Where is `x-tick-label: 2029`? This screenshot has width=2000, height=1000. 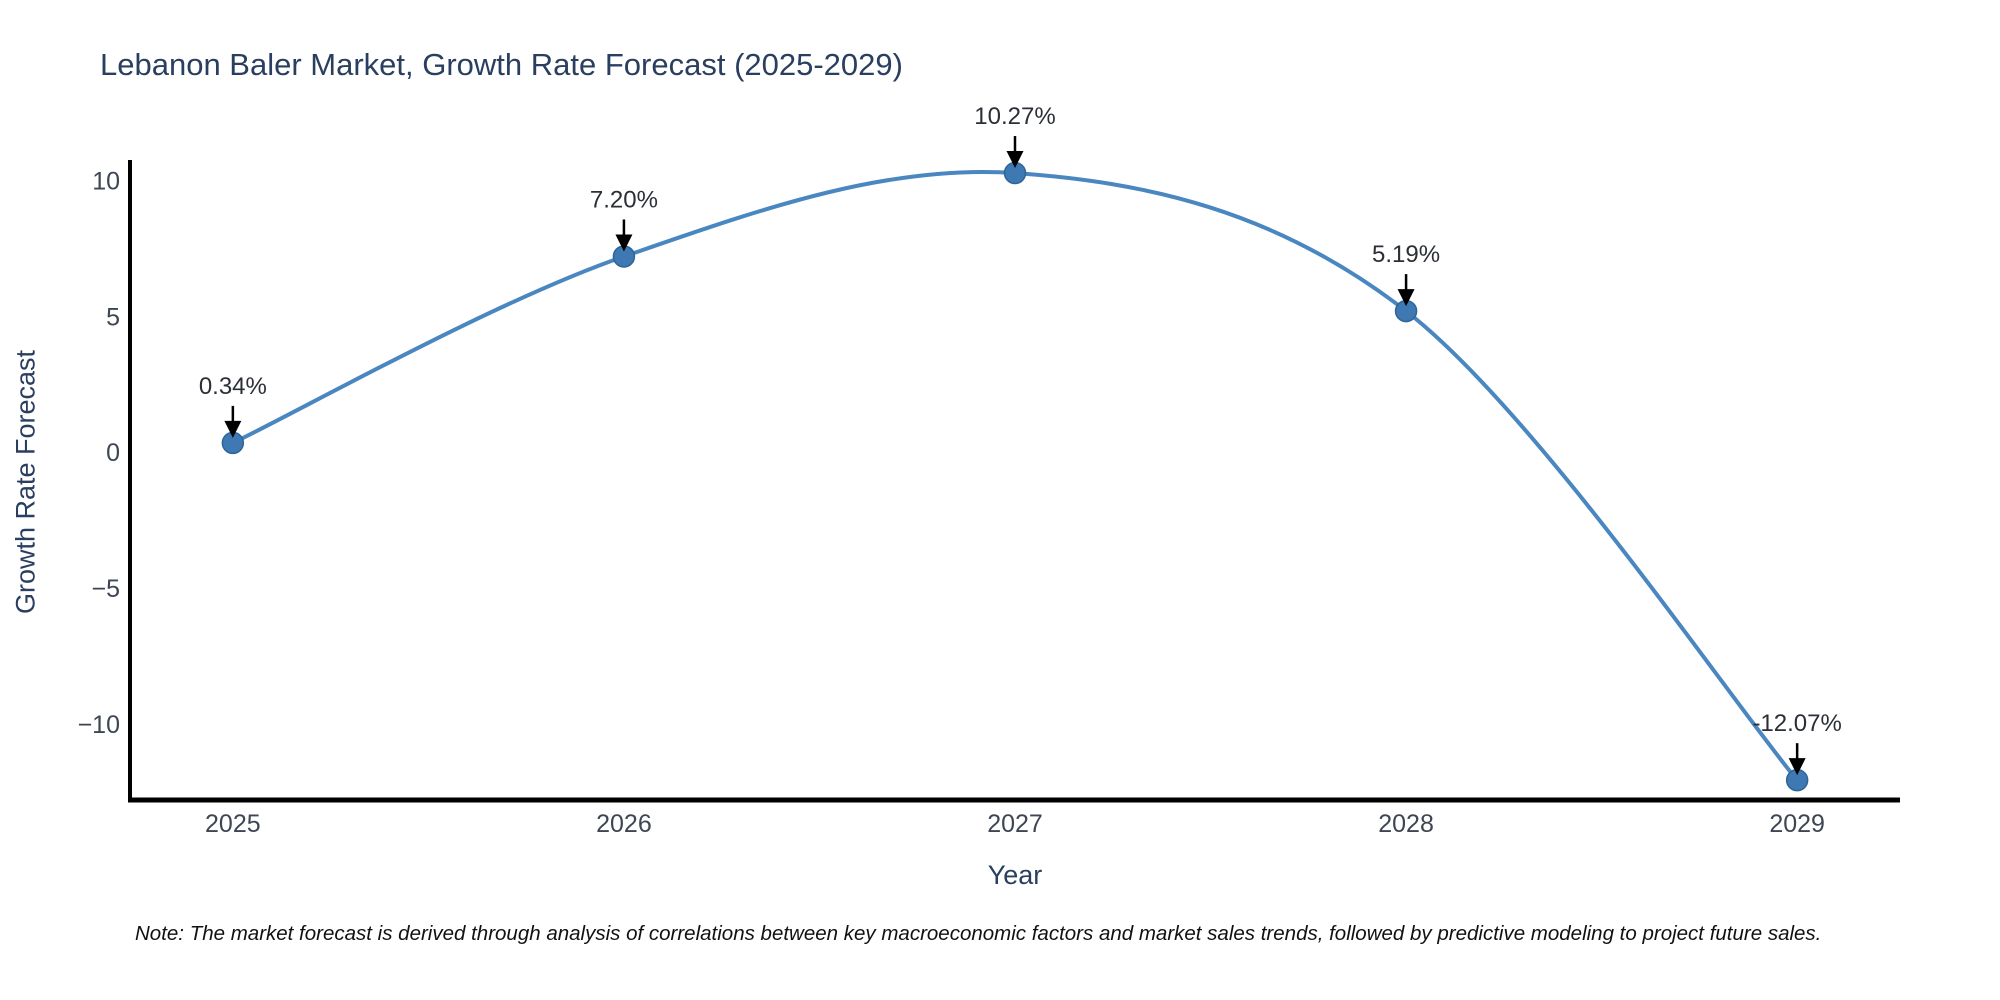 x-tick-label: 2029 is located at coordinates (1797, 824).